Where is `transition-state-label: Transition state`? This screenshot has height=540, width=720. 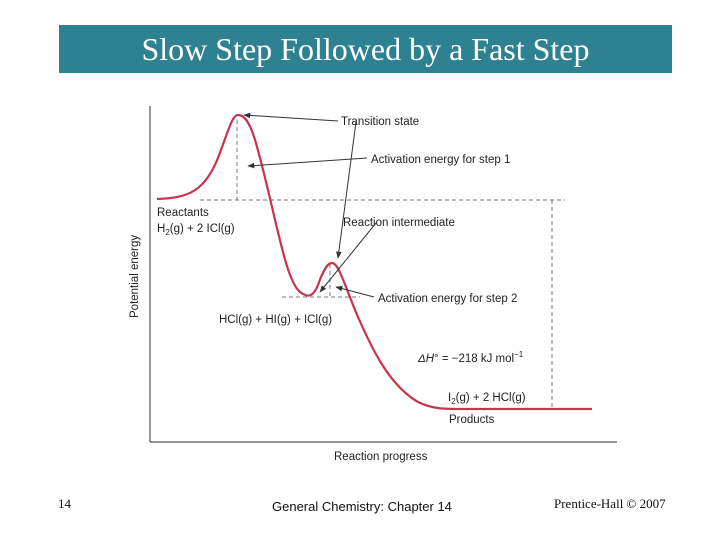
transition-state-label: Transition state is located at coordinates (380, 122).